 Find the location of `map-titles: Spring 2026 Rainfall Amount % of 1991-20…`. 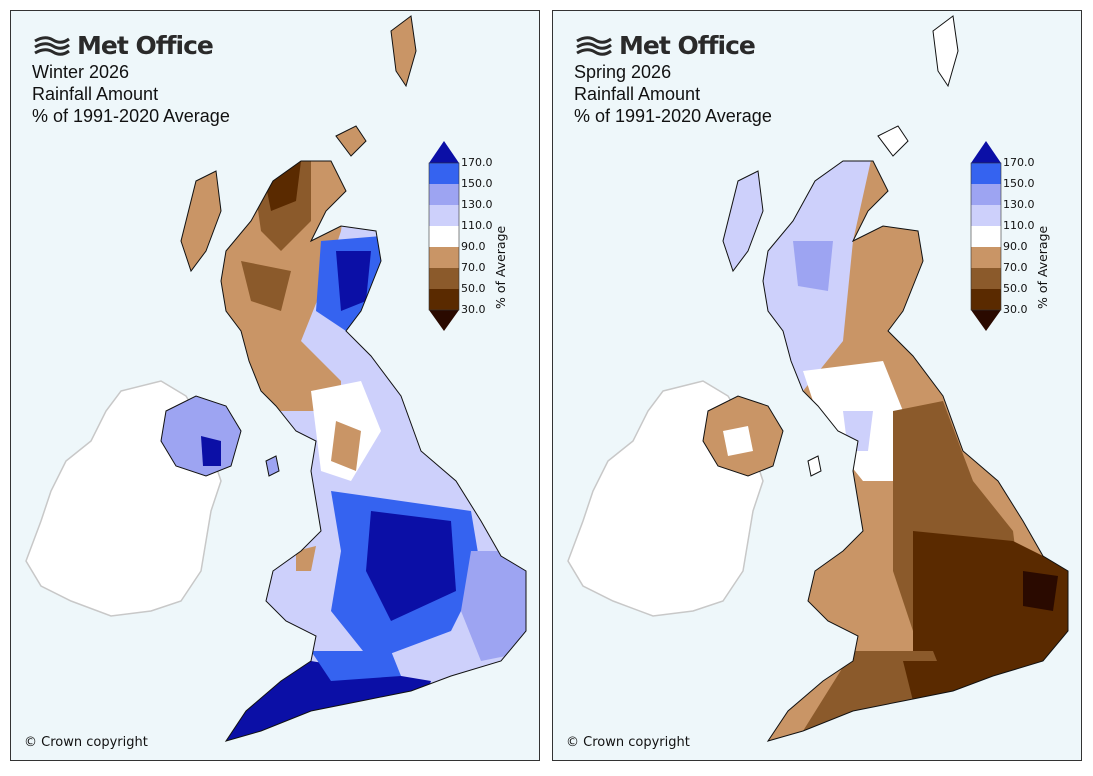

map-titles: Spring 2026 Rainfall Amount % of 1991-20… is located at coordinates (673, 94).